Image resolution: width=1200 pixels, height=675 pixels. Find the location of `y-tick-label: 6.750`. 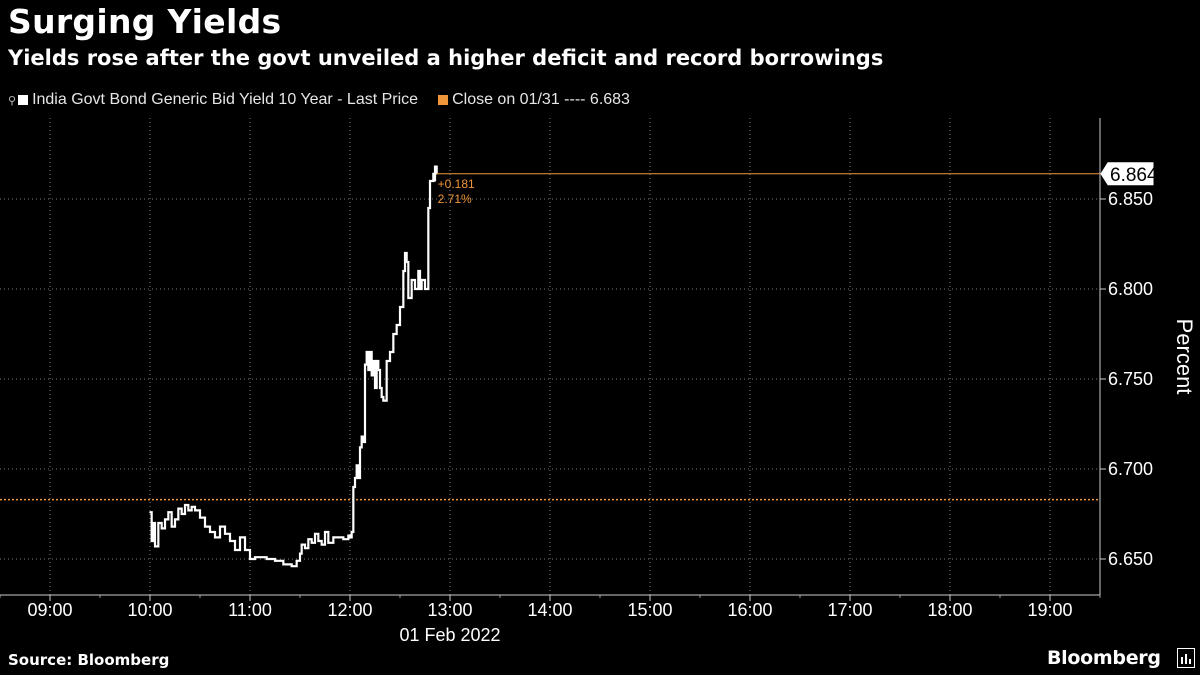

y-tick-label: 6.750 is located at coordinates (1130, 379).